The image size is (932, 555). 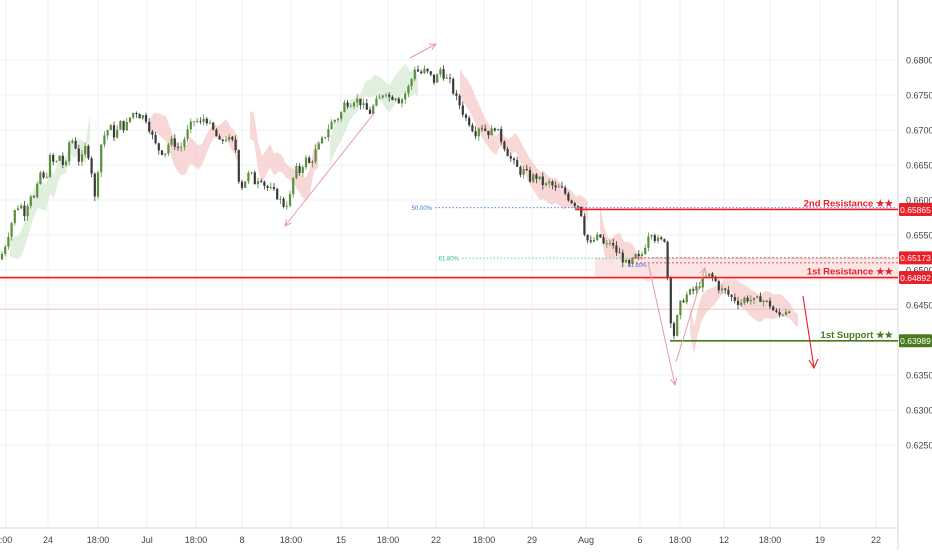 What do you see at coordinates (637, 266) in the screenshot?
I see `fib-small-label: 61.80%` at bounding box center [637, 266].